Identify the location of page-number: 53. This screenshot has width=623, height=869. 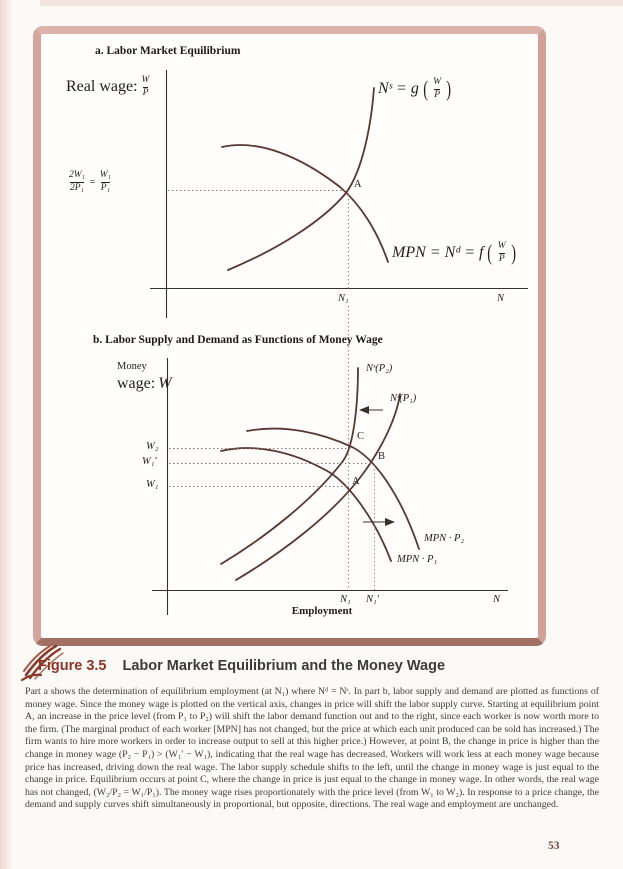
(554, 846).